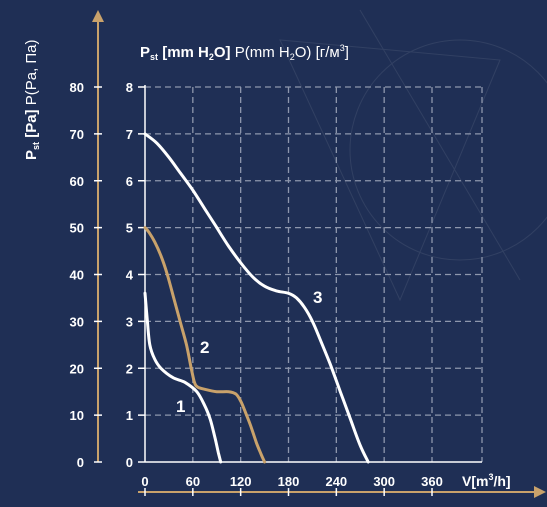 Image resolution: width=547 pixels, height=507 pixels. Describe the element at coordinates (317, 297) in the screenshot. I see `curve-label-3: 3` at that location.